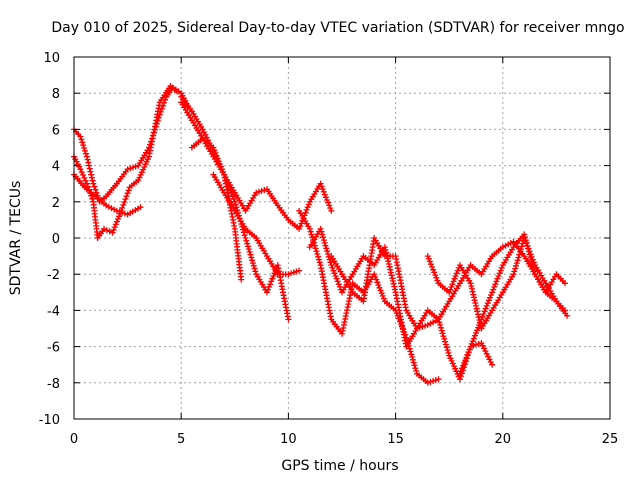  Describe the element at coordinates (395, 439) in the screenshot. I see `x-tick-label: 15` at that location.